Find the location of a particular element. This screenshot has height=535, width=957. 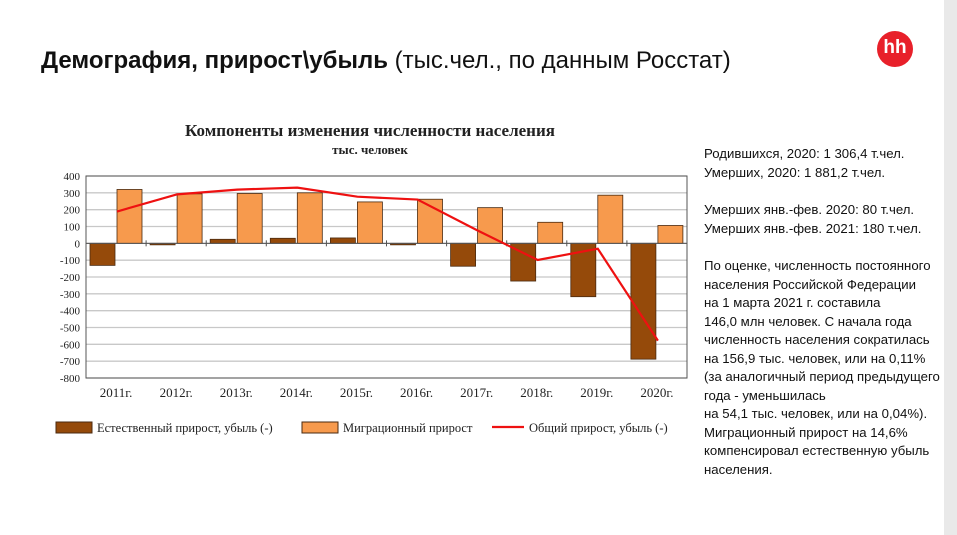

x-tick-label: 2018г. is located at coordinates (536, 392).